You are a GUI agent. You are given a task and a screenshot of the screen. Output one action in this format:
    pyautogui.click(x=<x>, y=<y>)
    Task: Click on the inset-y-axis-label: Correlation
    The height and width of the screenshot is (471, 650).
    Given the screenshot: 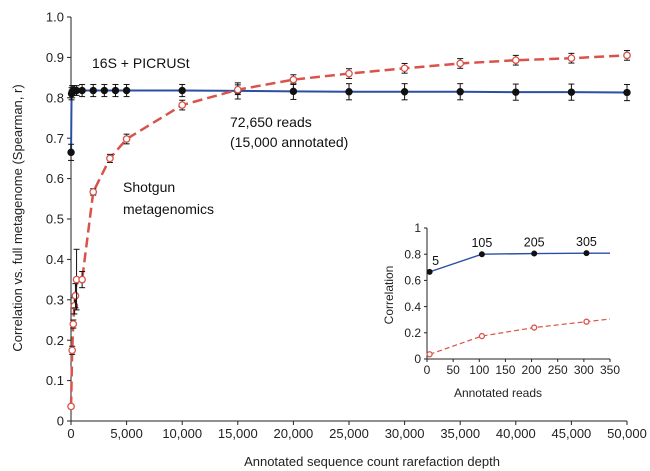 What is the action you would take?
    pyautogui.click(x=389, y=295)
    